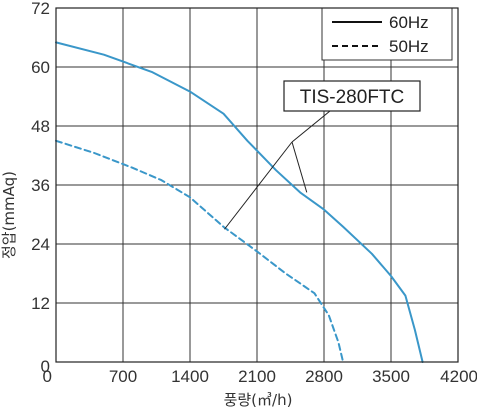 The height and width of the screenshot is (412, 477). Describe the element at coordinates (258, 400) in the screenshot. I see `x-axis-label: 풍량(㎥/h)` at that location.